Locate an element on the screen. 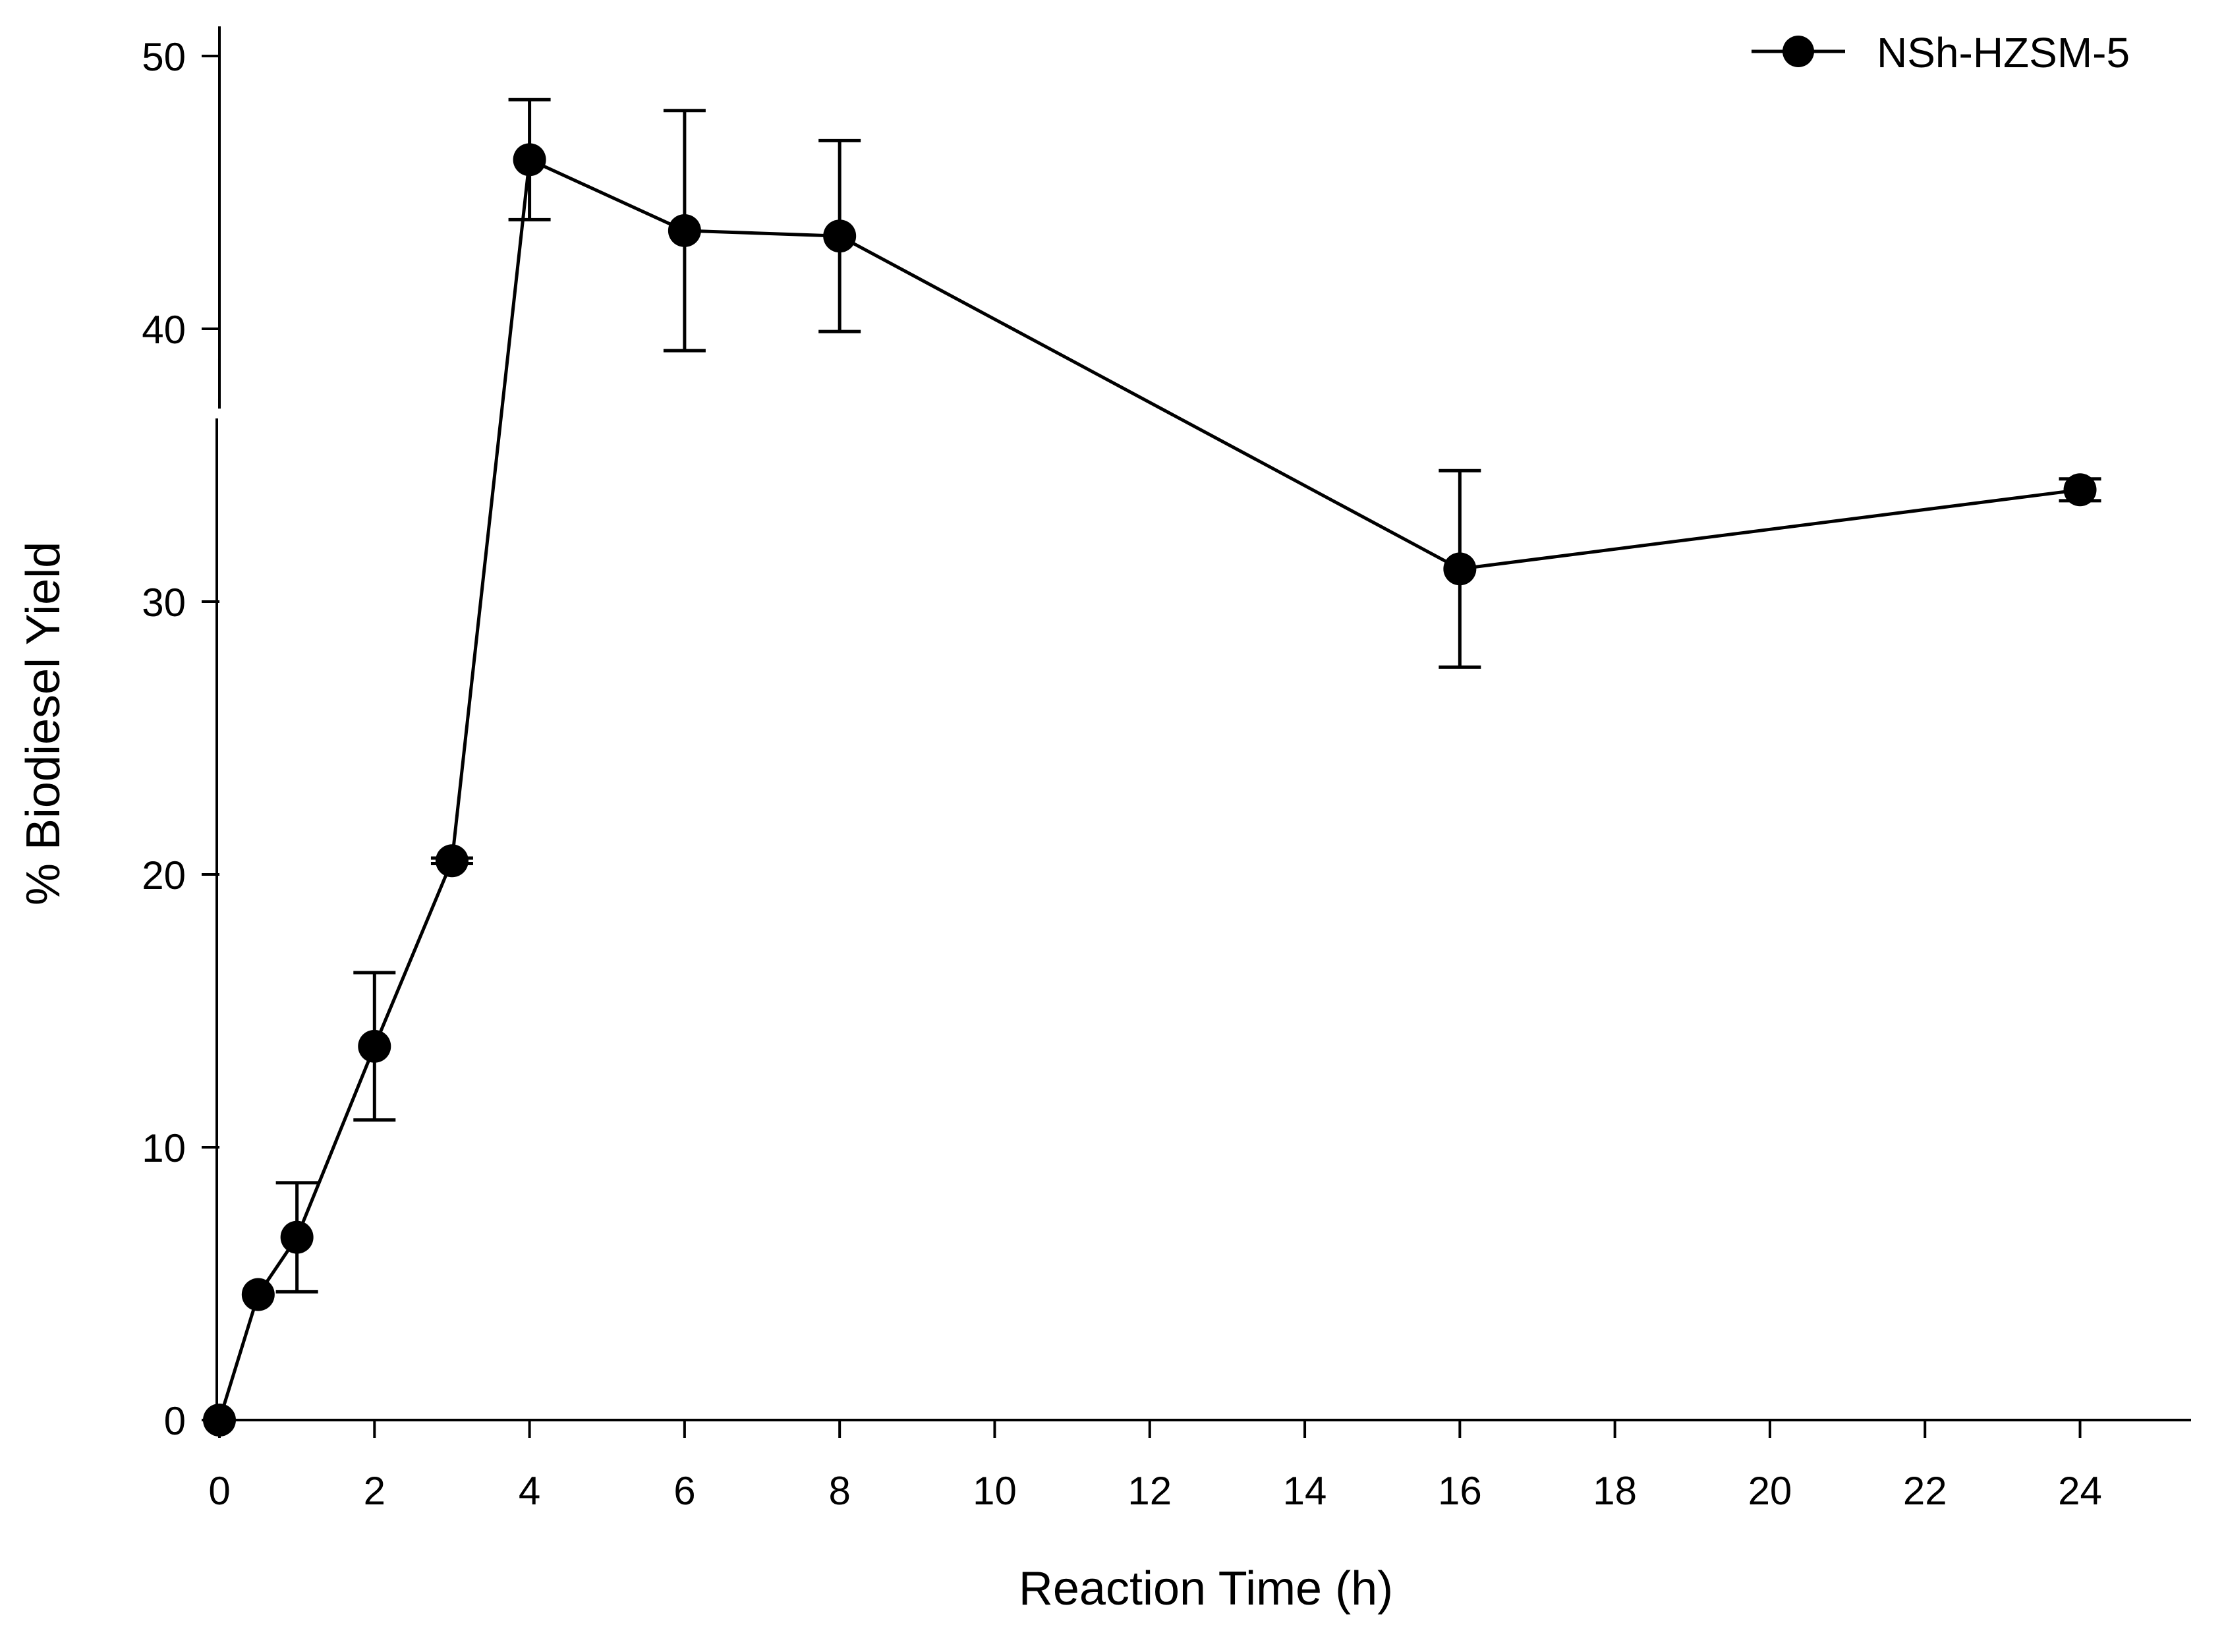 This screenshot has height=1652, width=2224. x-tick-label-4: 4 is located at coordinates (529, 1491).